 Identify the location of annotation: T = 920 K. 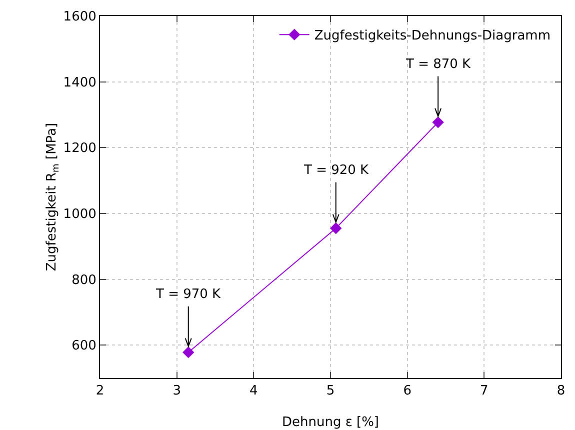
(336, 170).